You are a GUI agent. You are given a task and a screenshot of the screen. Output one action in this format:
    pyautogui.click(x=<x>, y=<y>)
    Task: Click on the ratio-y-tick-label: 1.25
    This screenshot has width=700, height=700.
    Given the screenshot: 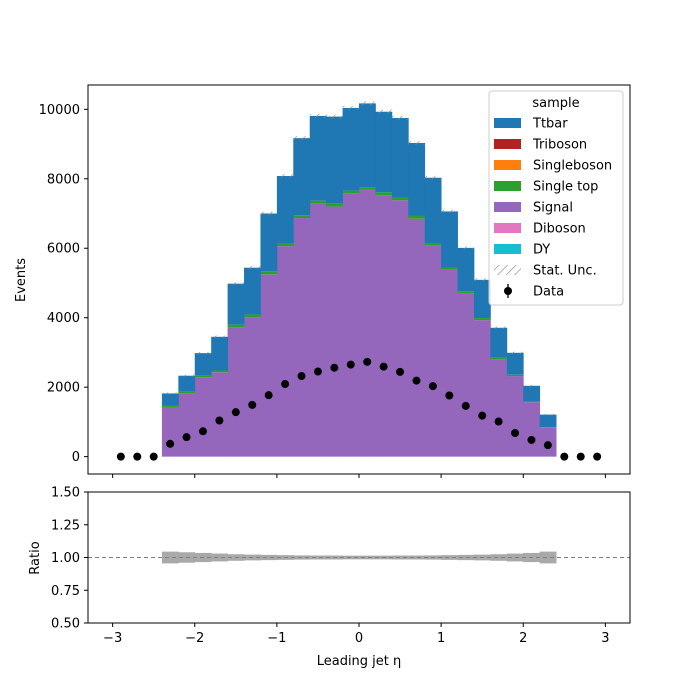 What is the action you would take?
    pyautogui.click(x=65, y=525)
    